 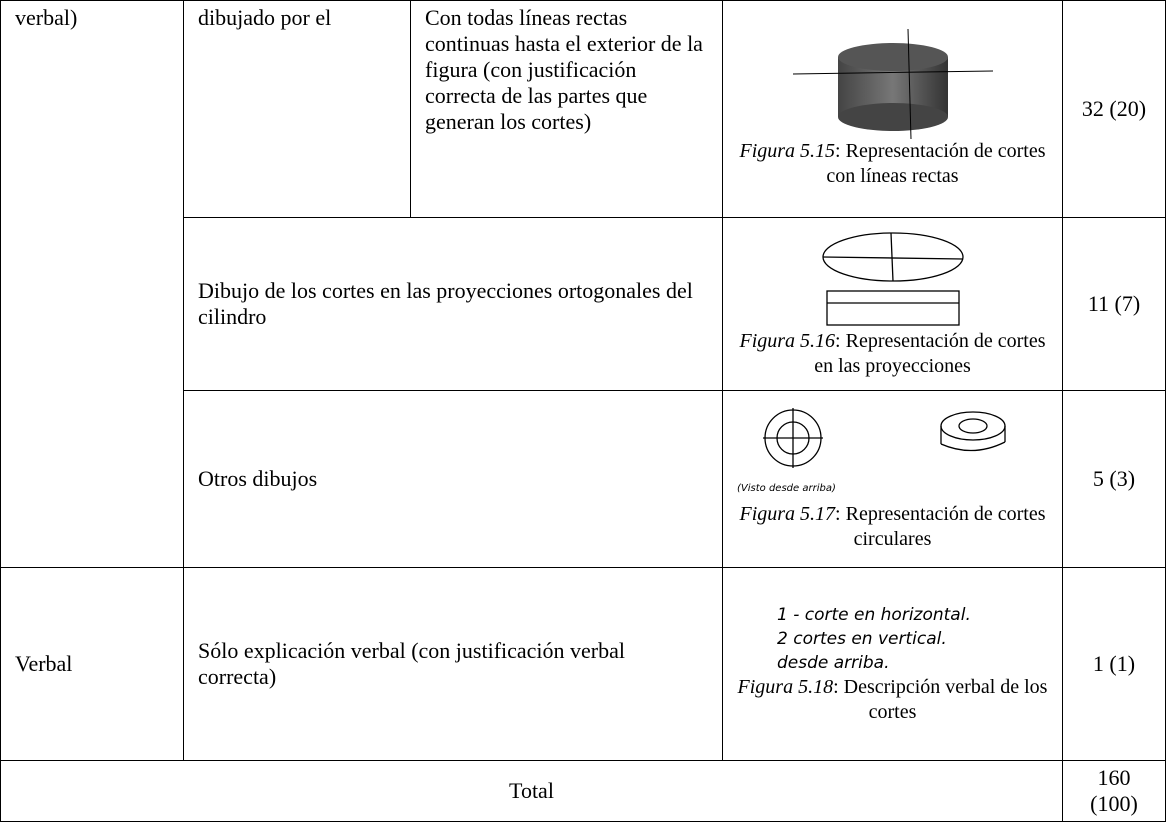 I want to click on handwriting-line: desde arriba., so click(x=833, y=663).